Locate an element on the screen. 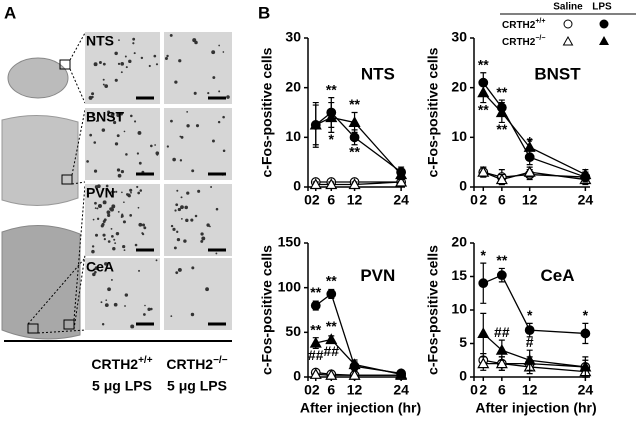 This screenshot has width=640, height=426. region-label: BNST is located at coordinates (105, 117).